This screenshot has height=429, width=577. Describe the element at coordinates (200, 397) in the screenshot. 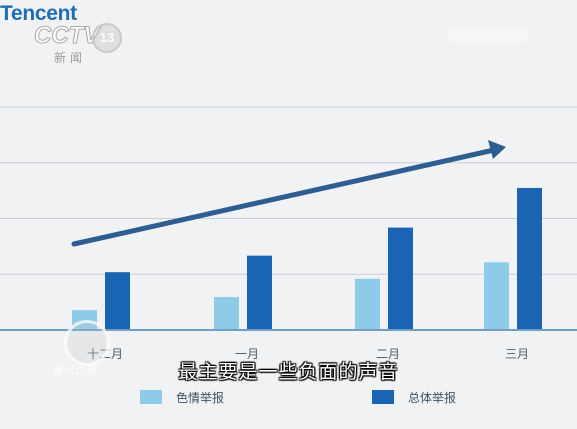

I see `legend-label: 色情举报` at that location.